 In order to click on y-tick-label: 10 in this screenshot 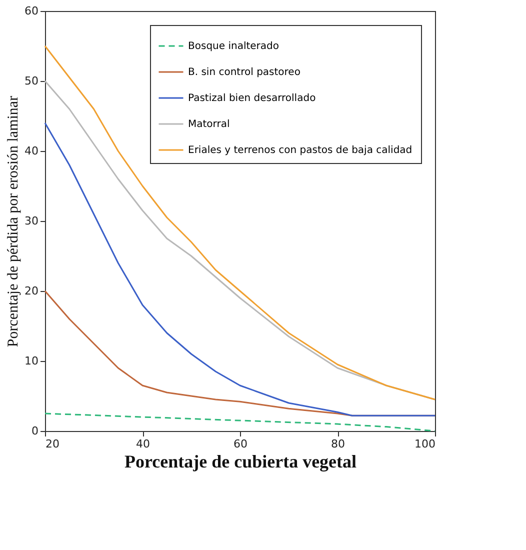, I will do `click(31, 361)`.